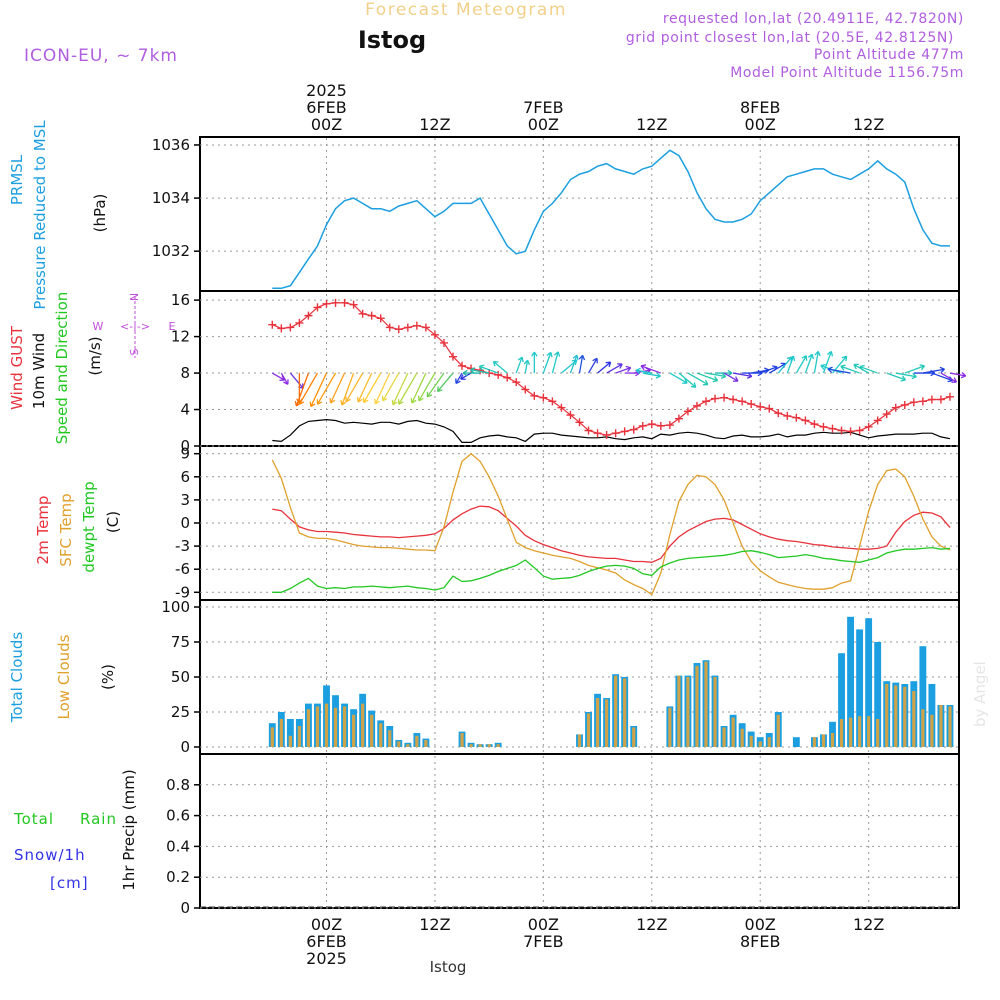 Image resolution: width=1000 pixels, height=1000 pixels. Describe the element at coordinates (95, 355) in the screenshot. I see `label-ms: (m/s)` at that location.